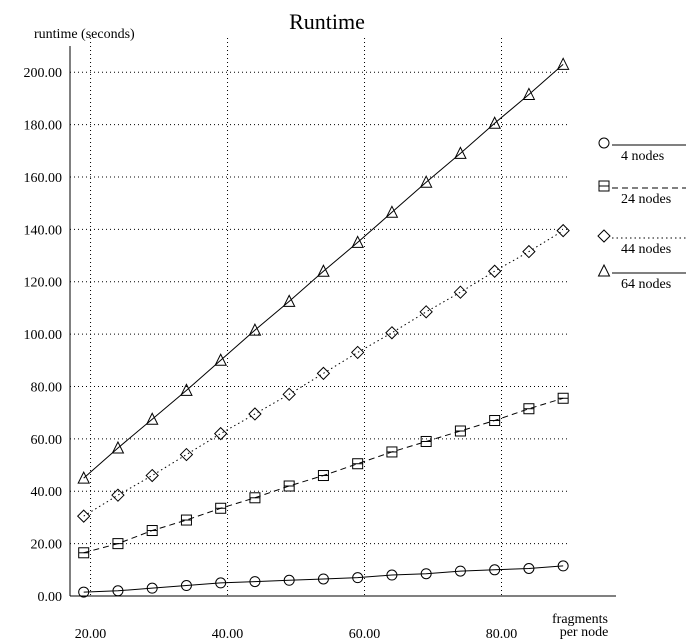  What do you see at coordinates (43, 178) in the screenshot?
I see `y-tick-label: 160.00` at bounding box center [43, 178].